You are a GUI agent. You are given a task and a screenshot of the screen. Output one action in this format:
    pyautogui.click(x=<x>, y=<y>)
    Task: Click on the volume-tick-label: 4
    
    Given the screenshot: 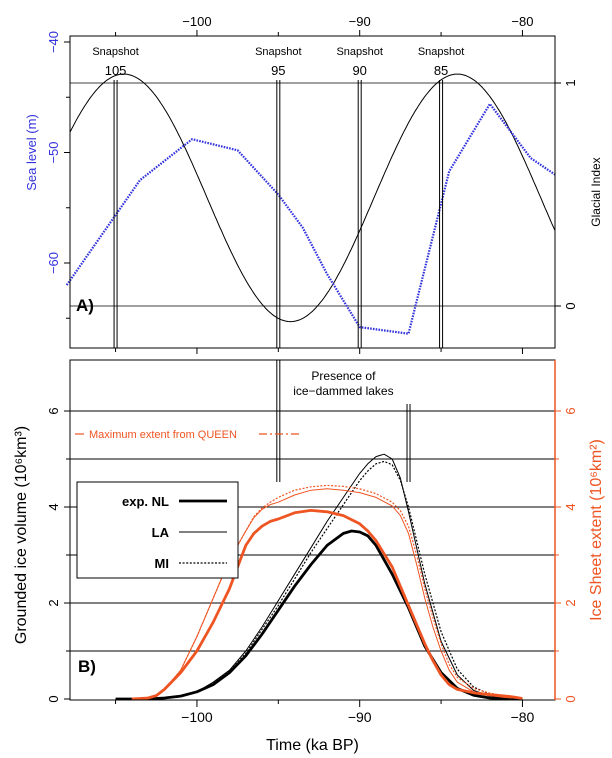 What is the action you would take?
    pyautogui.click(x=53, y=506)
    